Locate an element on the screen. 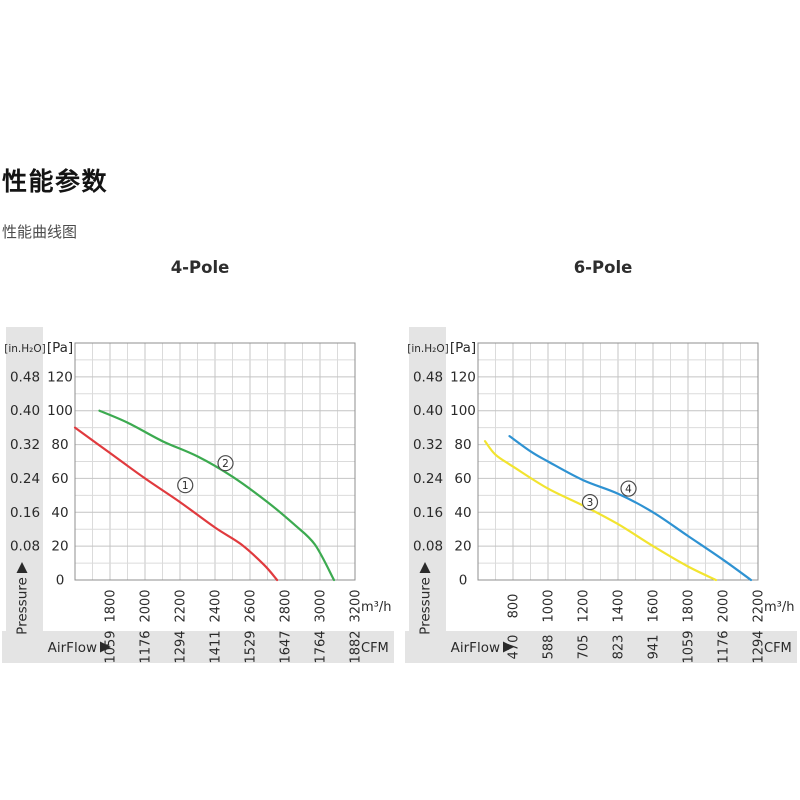 The width and height of the screenshot is (800, 800). x-tick-cfm: 1882 is located at coordinates (356, 646).